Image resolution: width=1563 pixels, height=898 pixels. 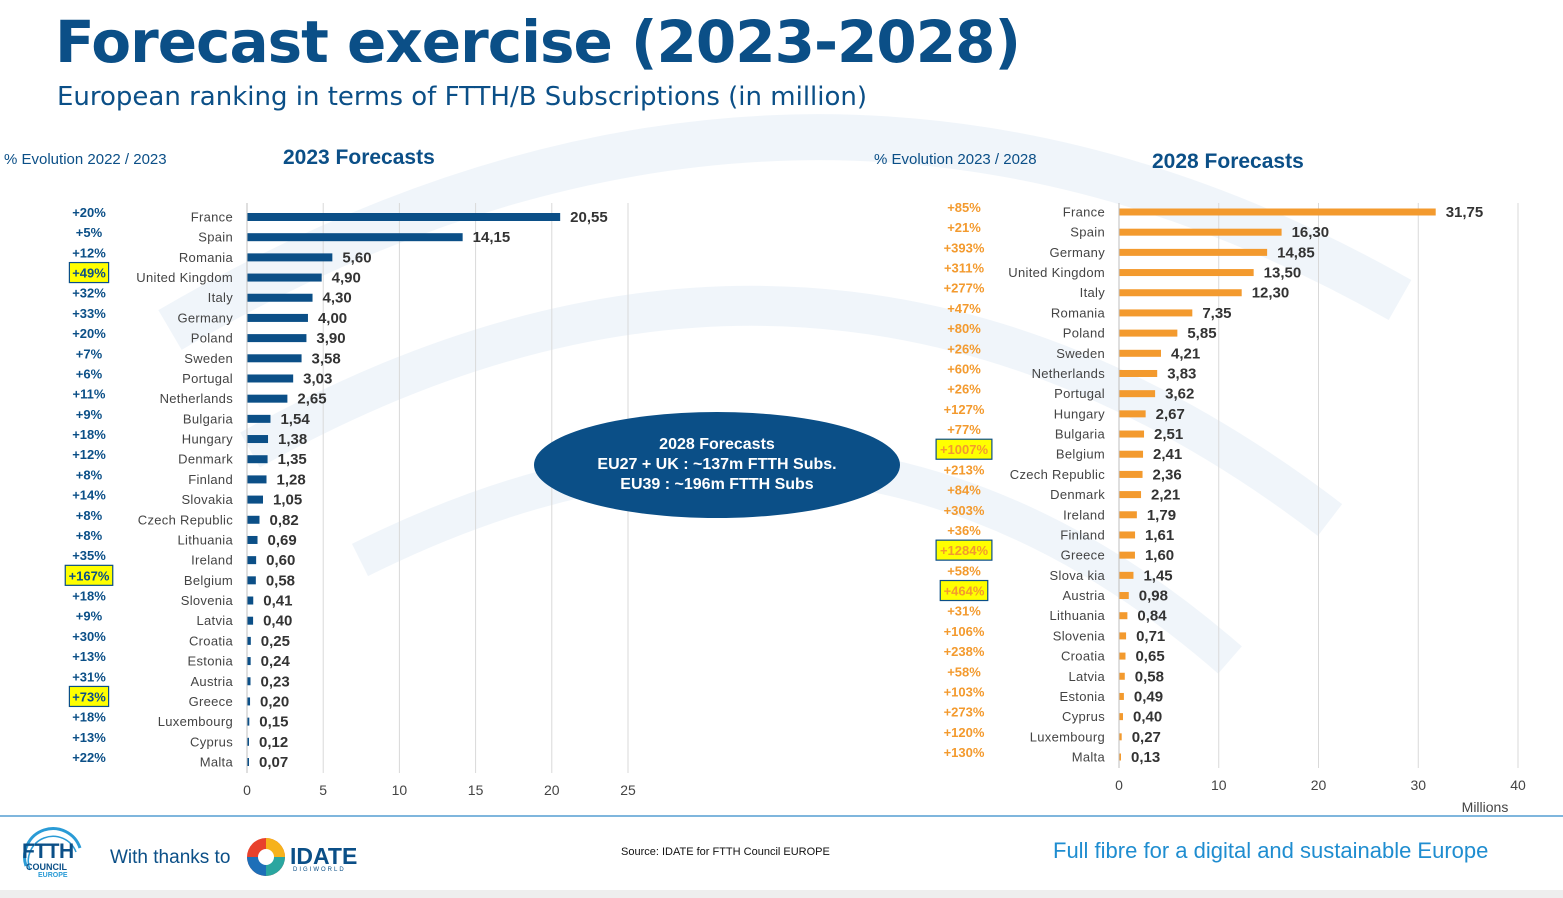 What do you see at coordinates (89, 252) in the screenshot?
I see `evolution-label-romania: +12%` at bounding box center [89, 252].